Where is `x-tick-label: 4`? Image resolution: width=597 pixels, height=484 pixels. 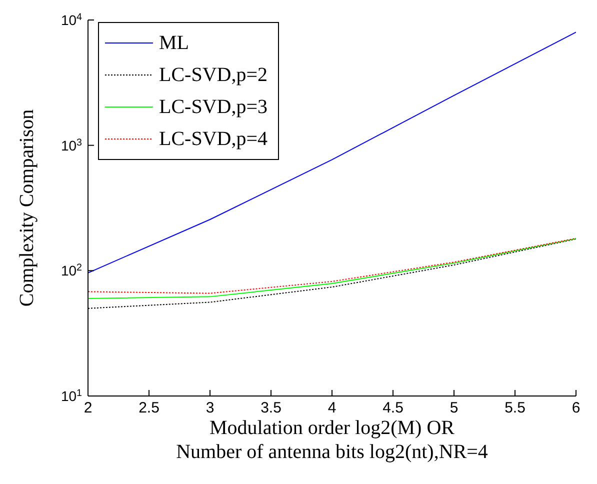
x-tick-label: 4 is located at coordinates (332, 408).